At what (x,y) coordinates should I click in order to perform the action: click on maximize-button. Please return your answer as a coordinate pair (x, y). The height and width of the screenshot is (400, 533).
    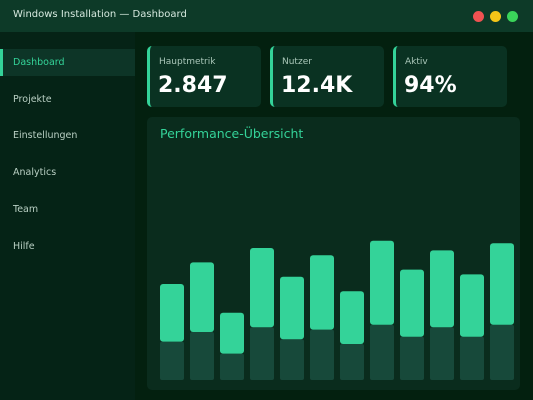
    Looking at the image, I should click on (512, 16).